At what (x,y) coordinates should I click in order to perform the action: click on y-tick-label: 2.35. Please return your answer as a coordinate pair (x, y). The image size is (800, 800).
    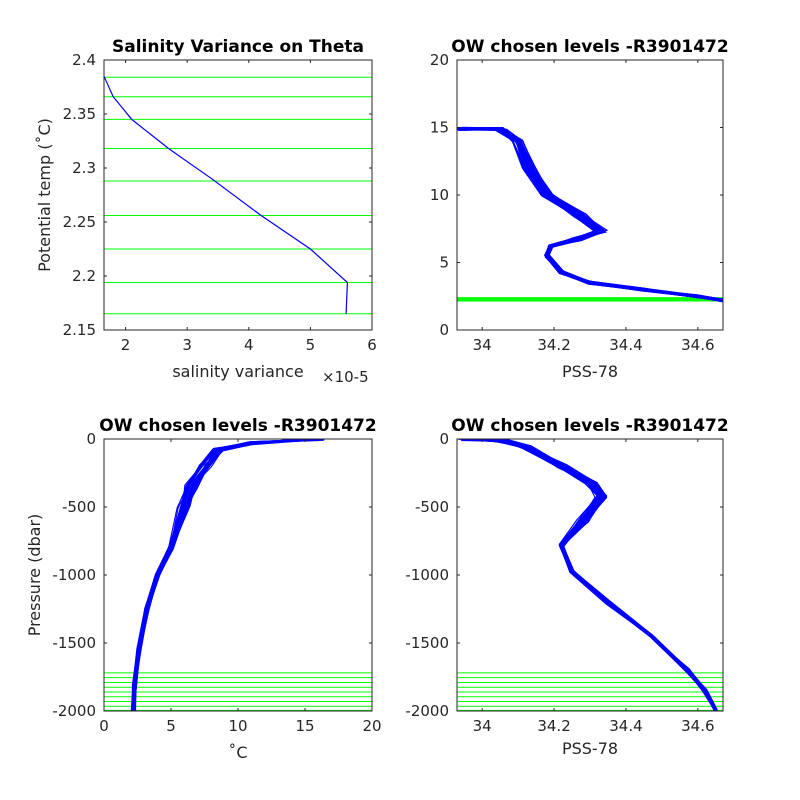
    Looking at the image, I should click on (79, 114).